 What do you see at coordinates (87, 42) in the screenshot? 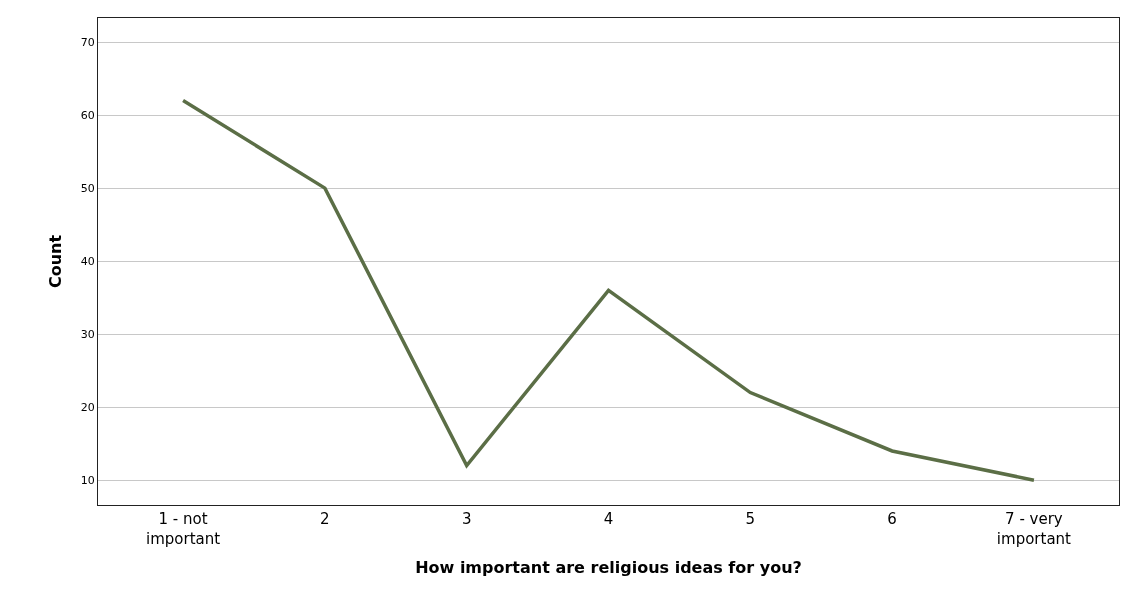
I see `y-tick-label: 70` at bounding box center [87, 42].